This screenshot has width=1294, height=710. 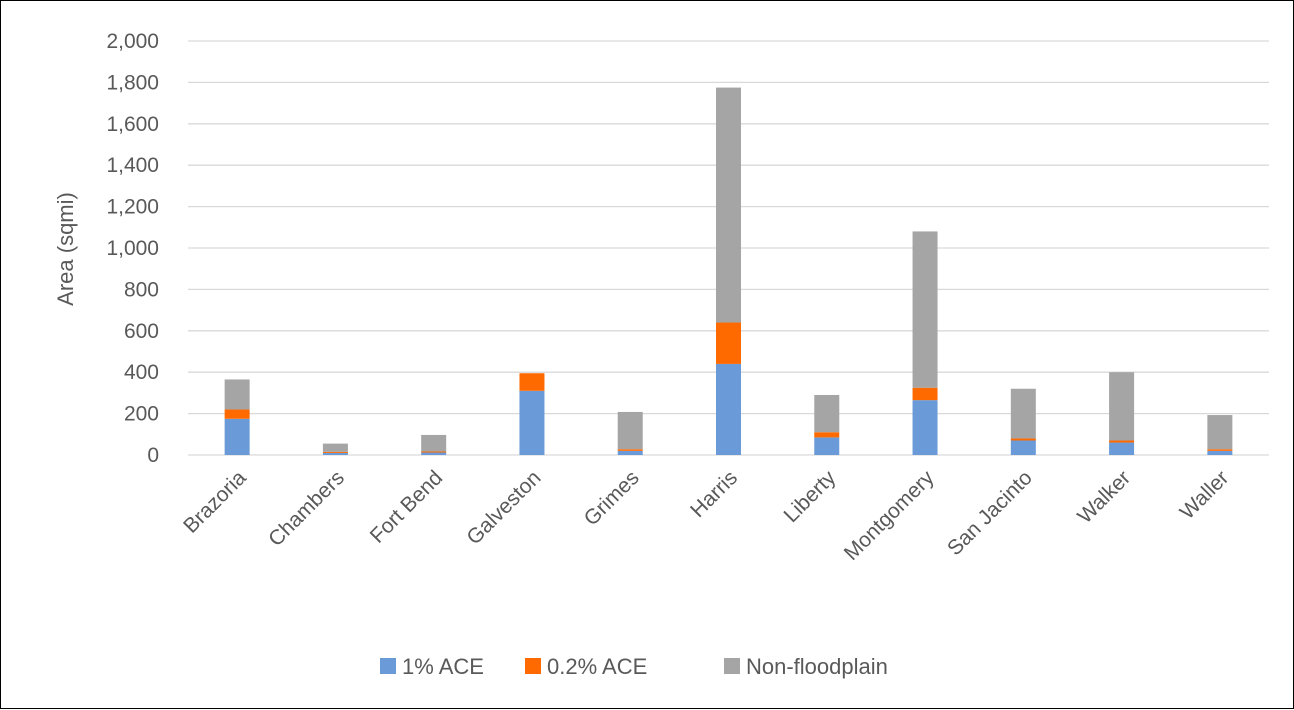 I want to click on x-tick-label: Waller, so click(x=1205, y=495).